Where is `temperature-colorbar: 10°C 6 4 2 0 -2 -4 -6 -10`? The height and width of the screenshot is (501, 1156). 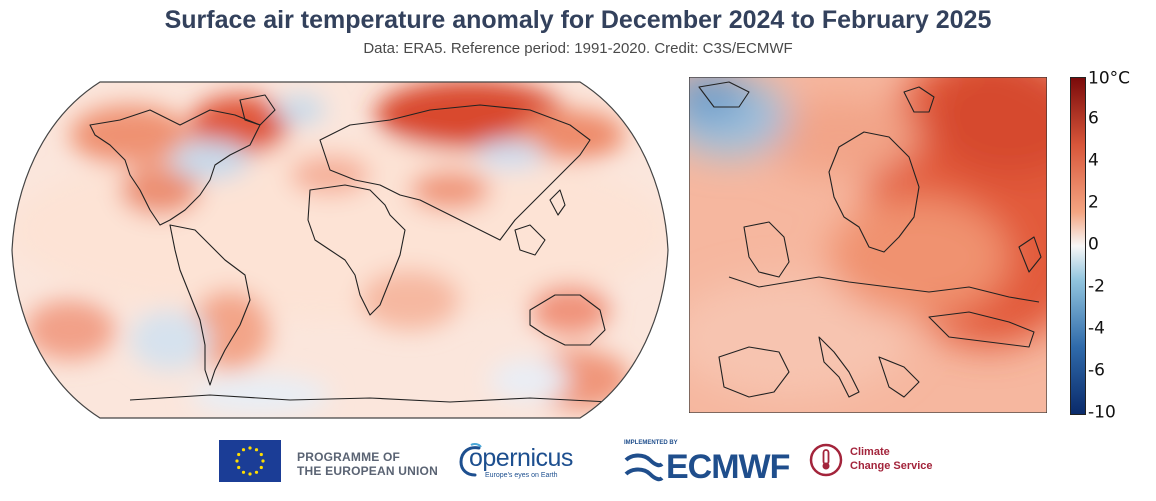
temperature-colorbar: 10°C 6 4 2 0 -2 -4 -6 -10 is located at coordinates (1113, 245).